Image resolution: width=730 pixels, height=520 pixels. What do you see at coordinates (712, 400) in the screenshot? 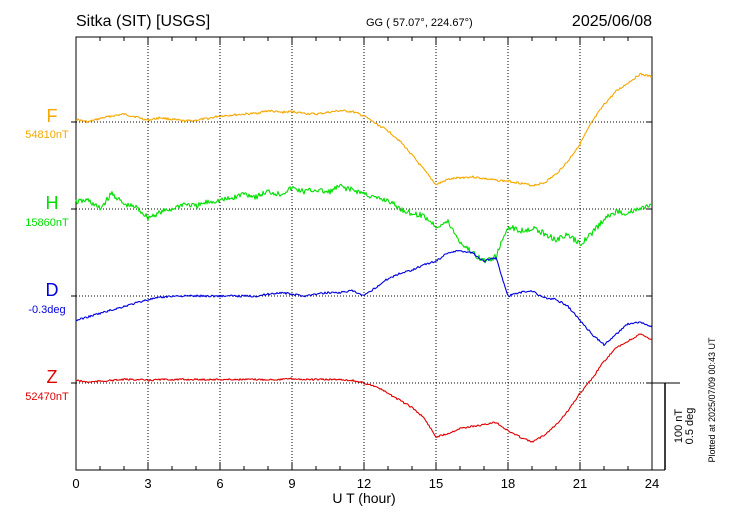
I see `plotted-note: Plotted at 2025/07/09 00:43 UT` at bounding box center [712, 400].